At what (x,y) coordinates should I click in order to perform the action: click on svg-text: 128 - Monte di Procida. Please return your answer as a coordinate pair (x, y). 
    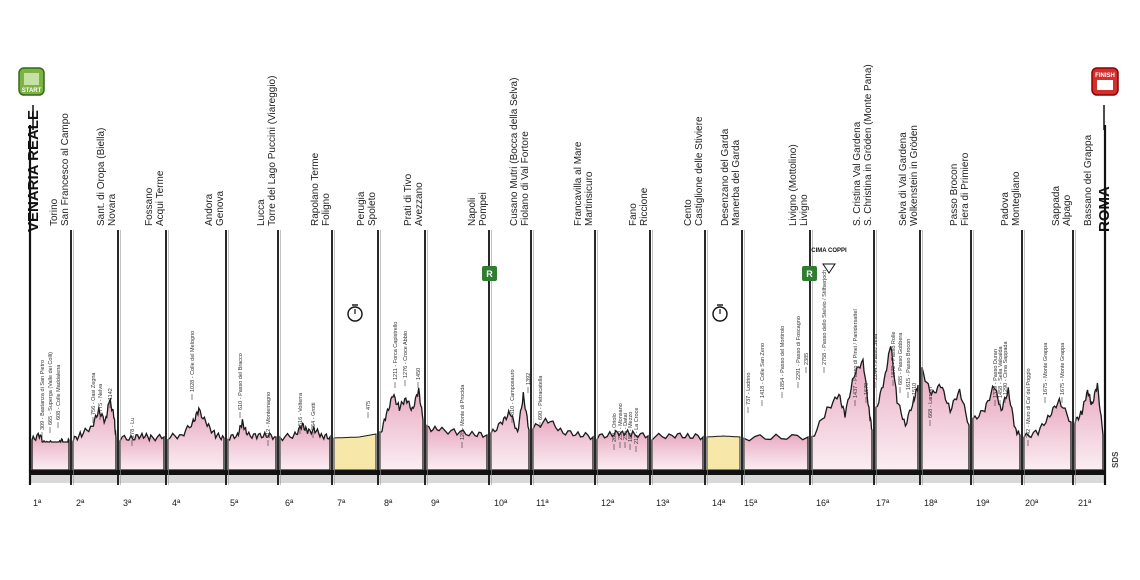
    Looking at the image, I should click on (463, 412).